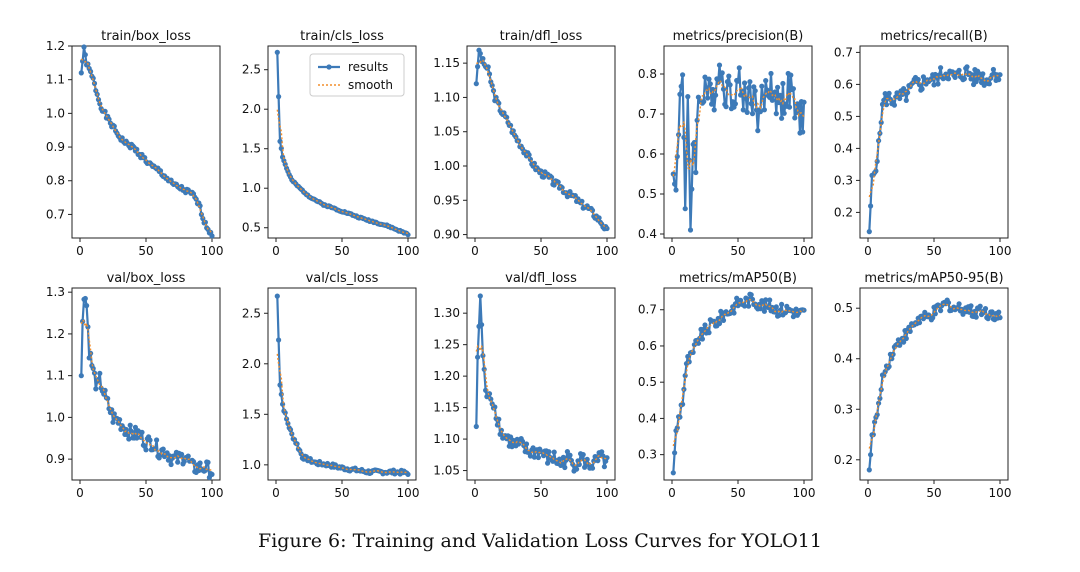 The width and height of the screenshot is (1080, 572). I want to click on y-tick-label: 0.90, so click(446, 235).